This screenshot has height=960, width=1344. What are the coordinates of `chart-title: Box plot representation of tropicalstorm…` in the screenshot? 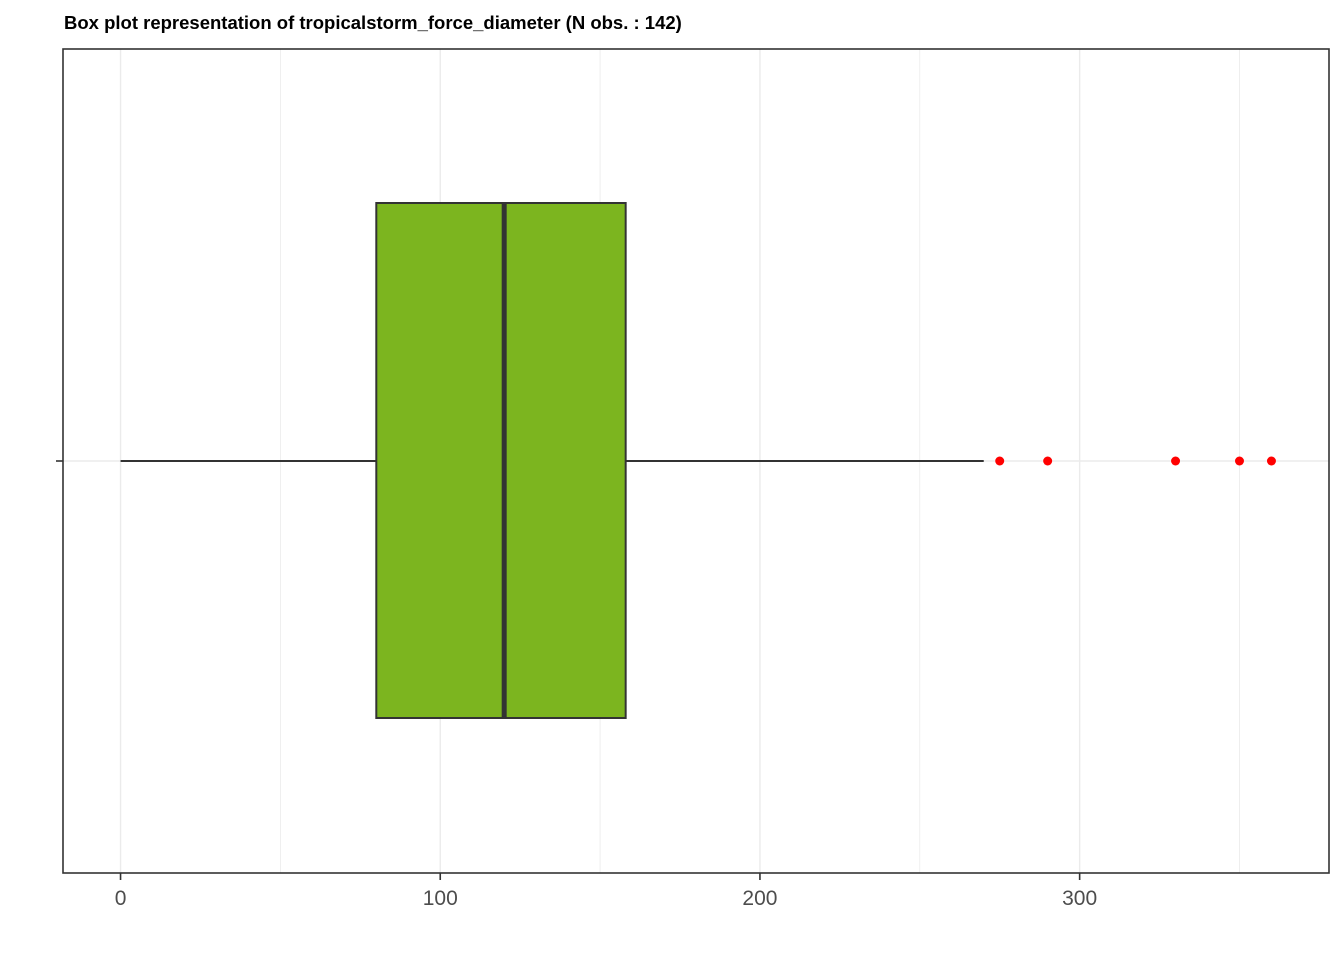 It's located at (373, 22).